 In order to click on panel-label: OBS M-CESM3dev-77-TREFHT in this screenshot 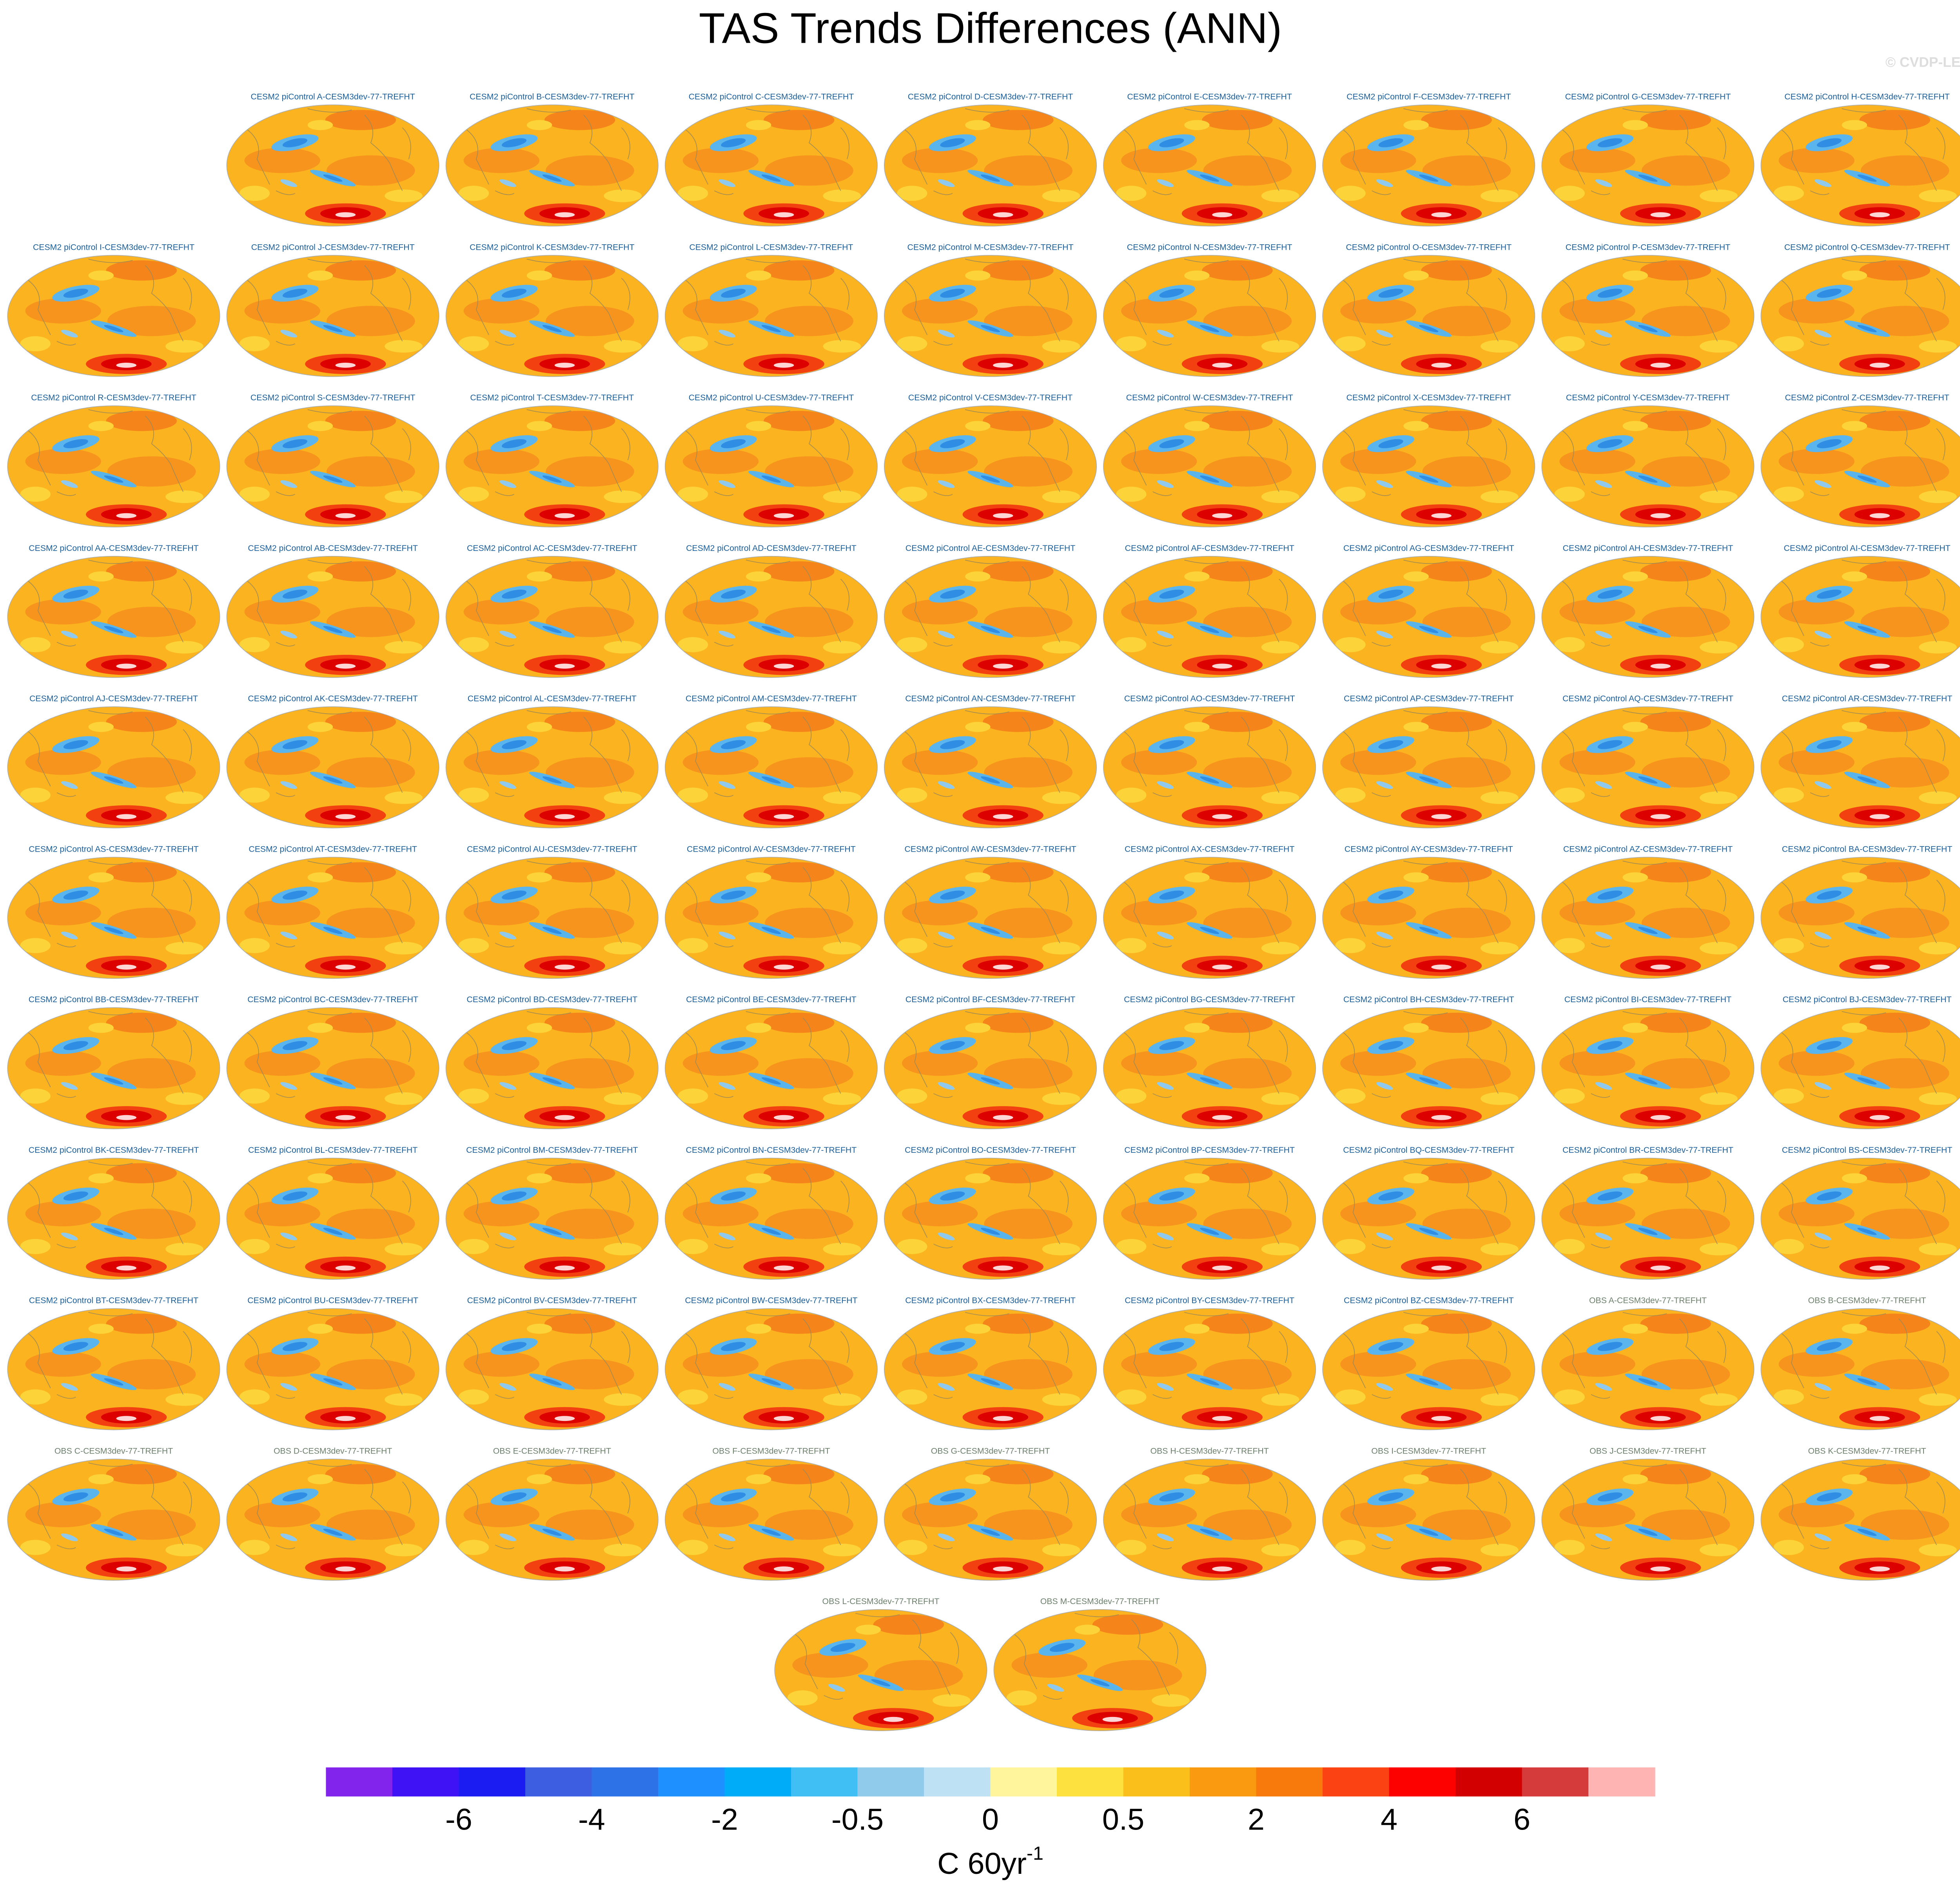, I will do `click(1100, 1602)`.